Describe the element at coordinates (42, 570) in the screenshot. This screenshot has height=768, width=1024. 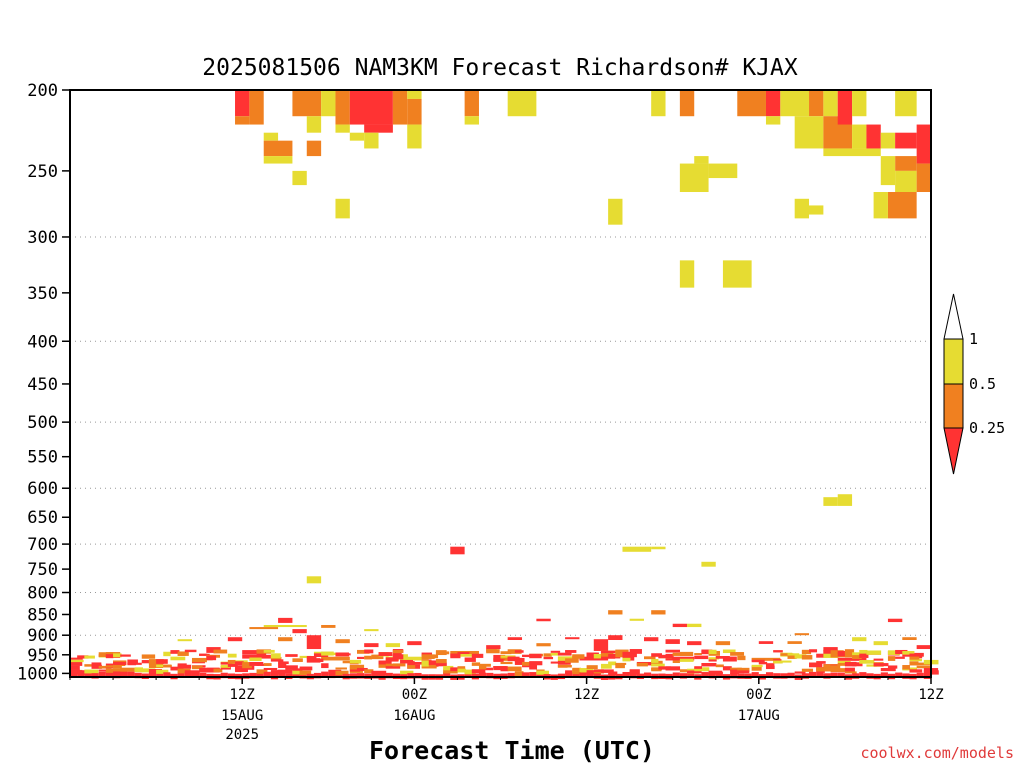
I see `ytick-label-750: 750` at that location.